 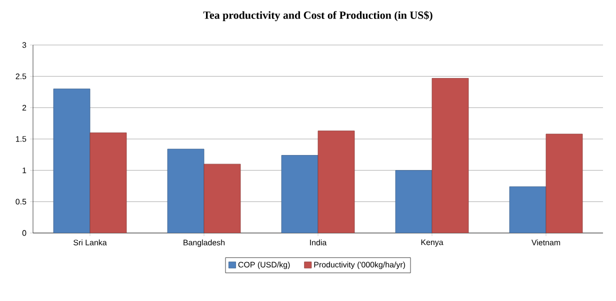 What do you see at coordinates (317, 16) in the screenshot?
I see `chart-title: Tea productivity and Cost of Production (in US$)` at bounding box center [317, 16].